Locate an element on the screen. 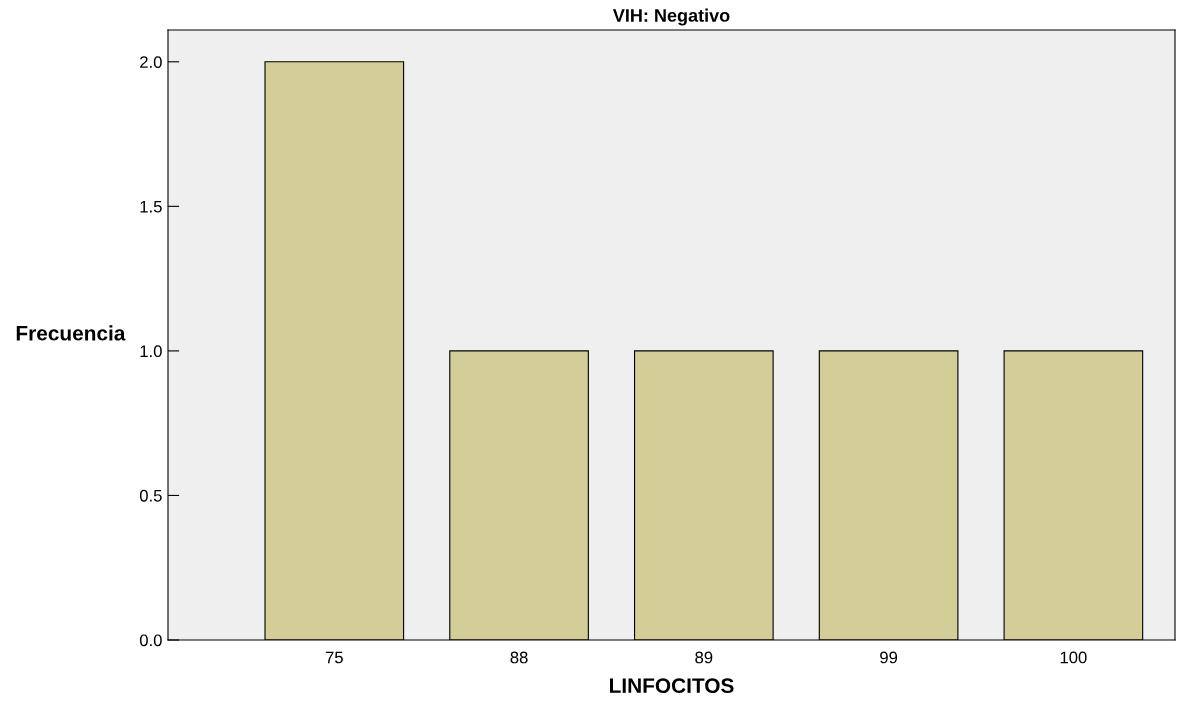 The width and height of the screenshot is (1202, 714). x-tick-label: 75 is located at coordinates (334, 657).